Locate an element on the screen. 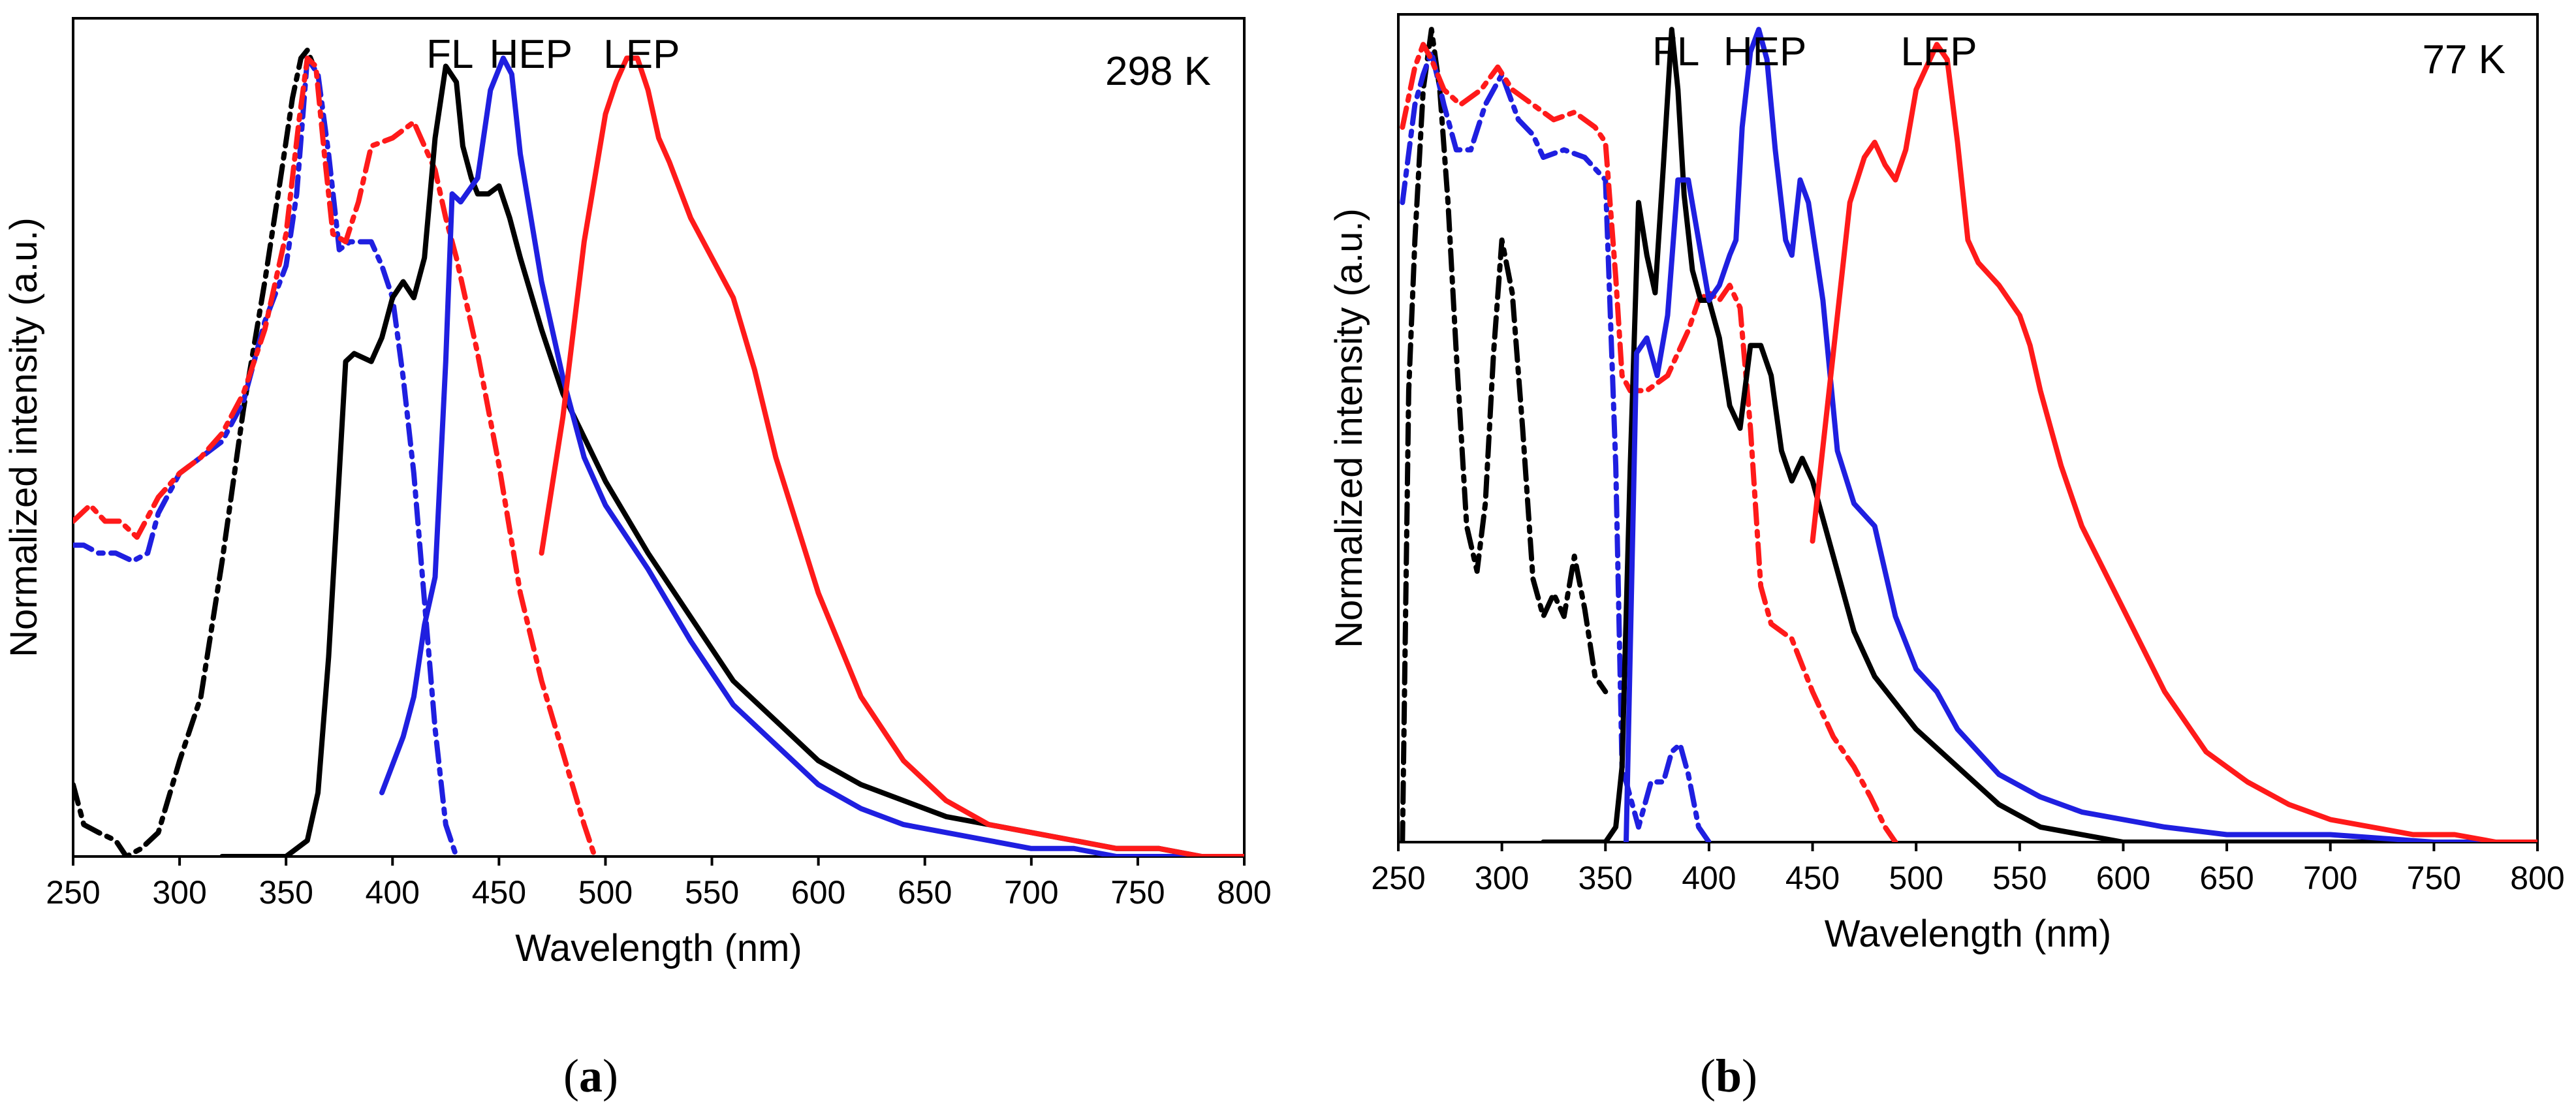 The width and height of the screenshot is (2576, 1115). peak-label-fl-a: FL is located at coordinates (449, 54).